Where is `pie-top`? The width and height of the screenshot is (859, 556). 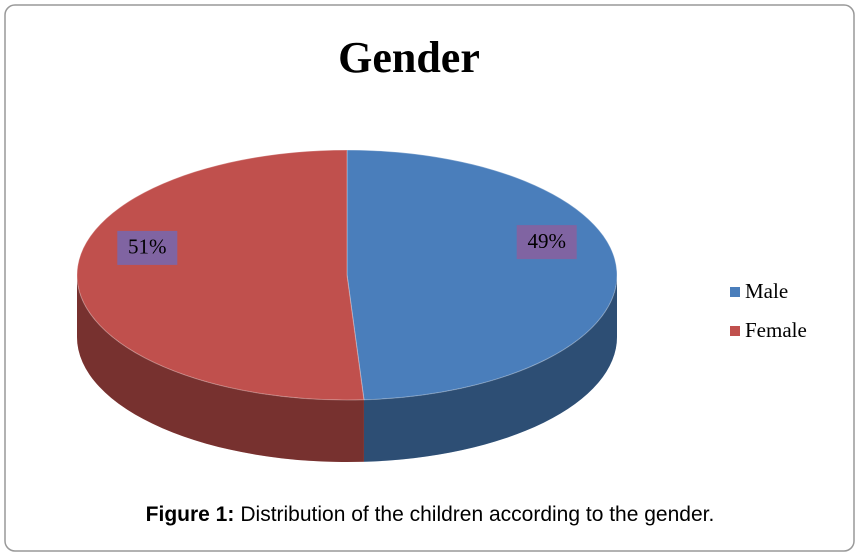
pie-top is located at coordinates (482, 275).